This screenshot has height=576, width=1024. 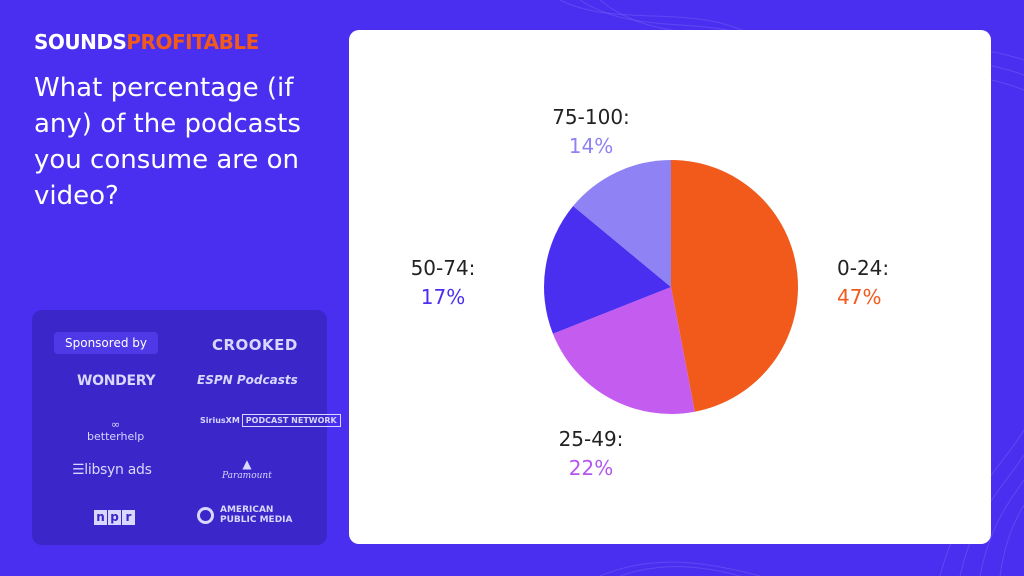 I want to click on value-label-3: 17%, so click(x=443, y=297).